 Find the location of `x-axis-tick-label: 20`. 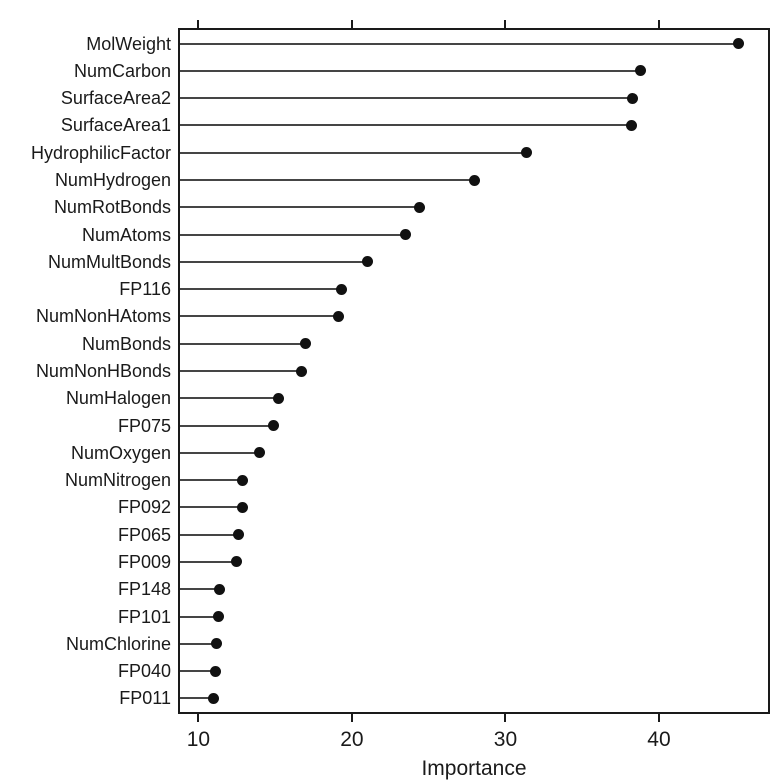

x-axis-tick-label: 20 is located at coordinates (352, 739).